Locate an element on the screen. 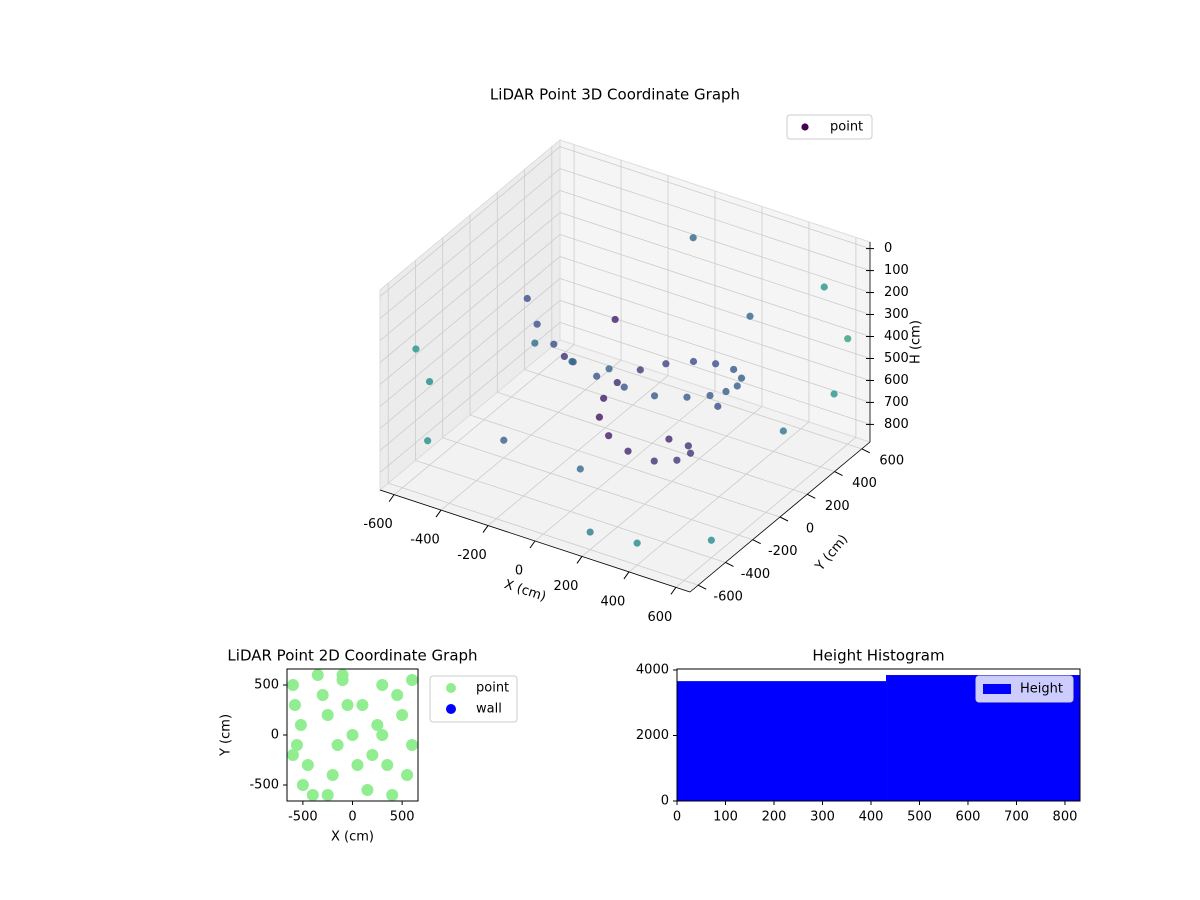 Image resolution: width=1200 pixels, height=900 pixels. x-tick-label: 400 is located at coordinates (613, 601).